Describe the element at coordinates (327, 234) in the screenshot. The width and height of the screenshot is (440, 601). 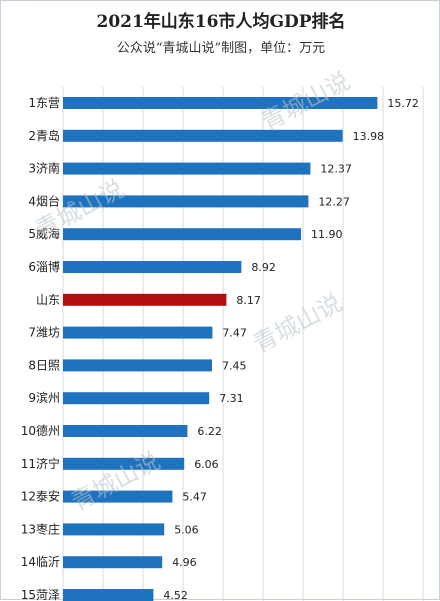
I see `value-label: 11.90` at that location.